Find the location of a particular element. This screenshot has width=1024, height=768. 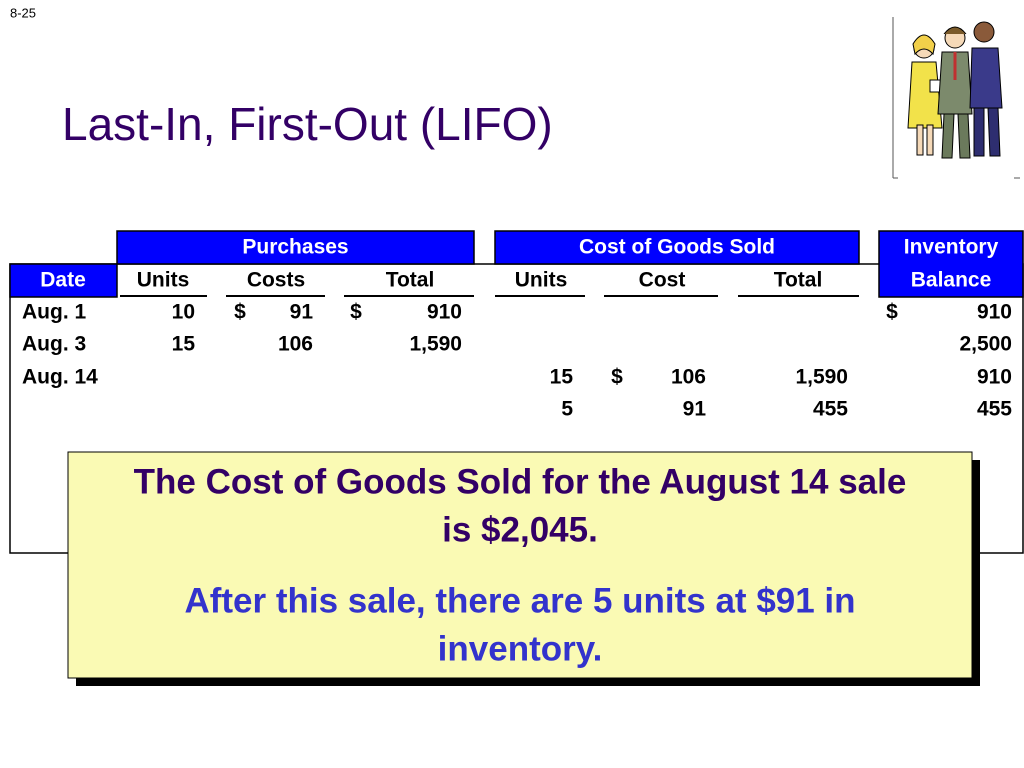

group-header: Purchases is located at coordinates (295, 247).